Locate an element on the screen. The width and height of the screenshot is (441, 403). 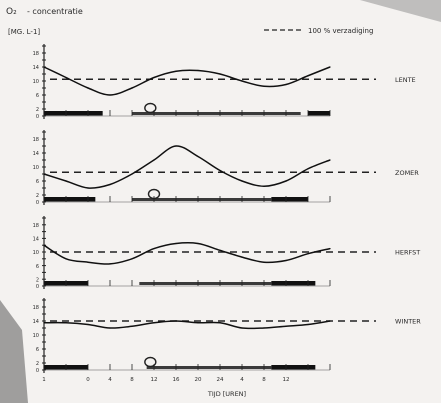
herfst-y-tick-label: 18 is located at coordinates (36, 226).